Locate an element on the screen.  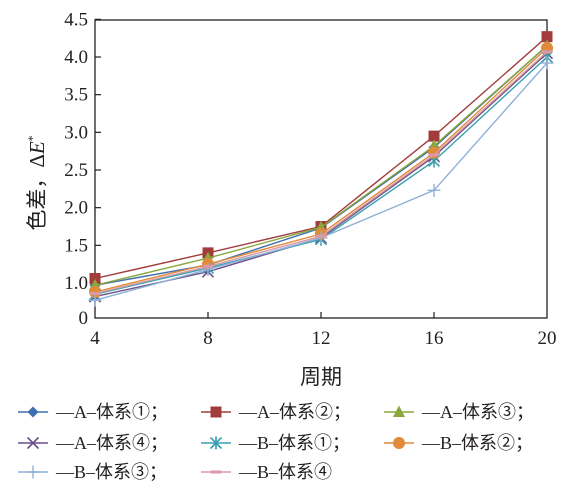
legend-label: —B–体系②； is located at coordinates (477, 443).